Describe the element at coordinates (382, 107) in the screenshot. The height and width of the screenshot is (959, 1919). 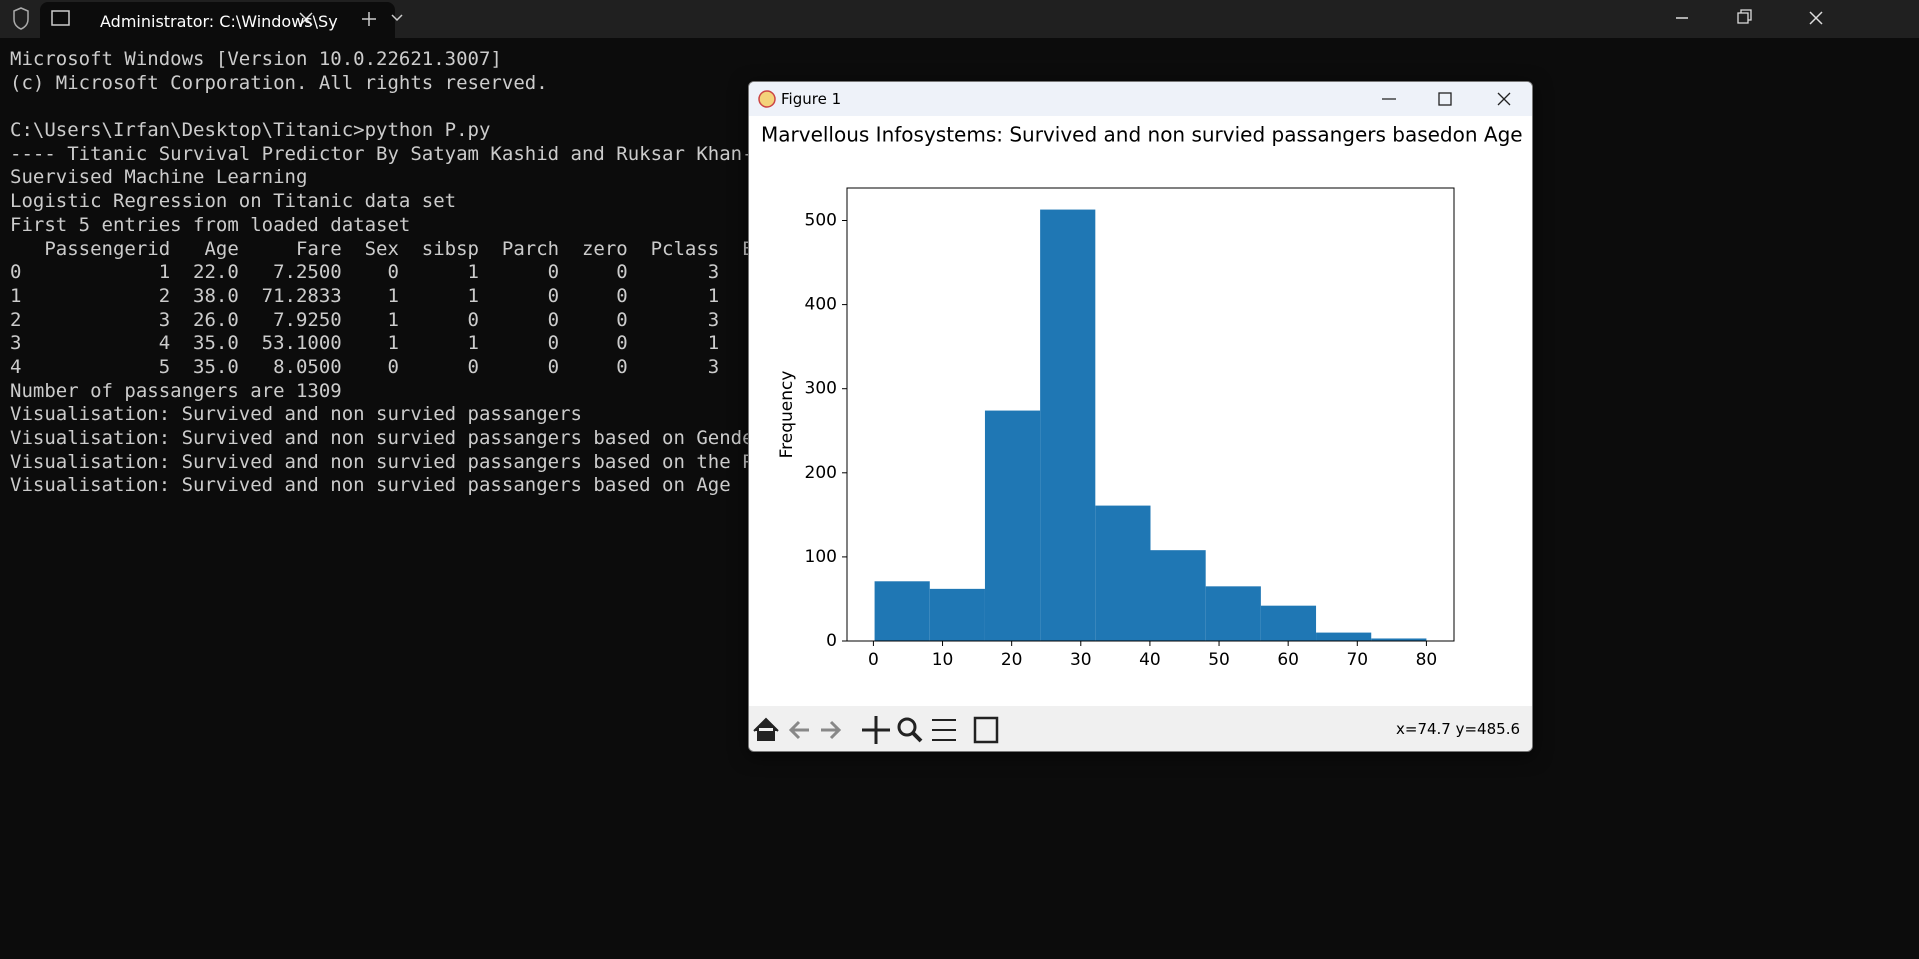
I see `blank-line` at that location.